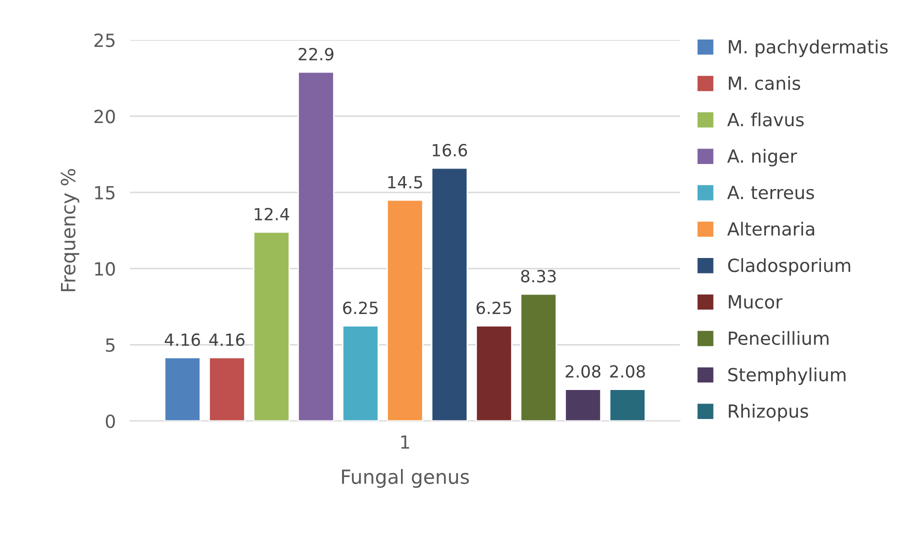  Describe the element at coordinates (104, 117) in the screenshot. I see `y-tick-label: 20` at that location.